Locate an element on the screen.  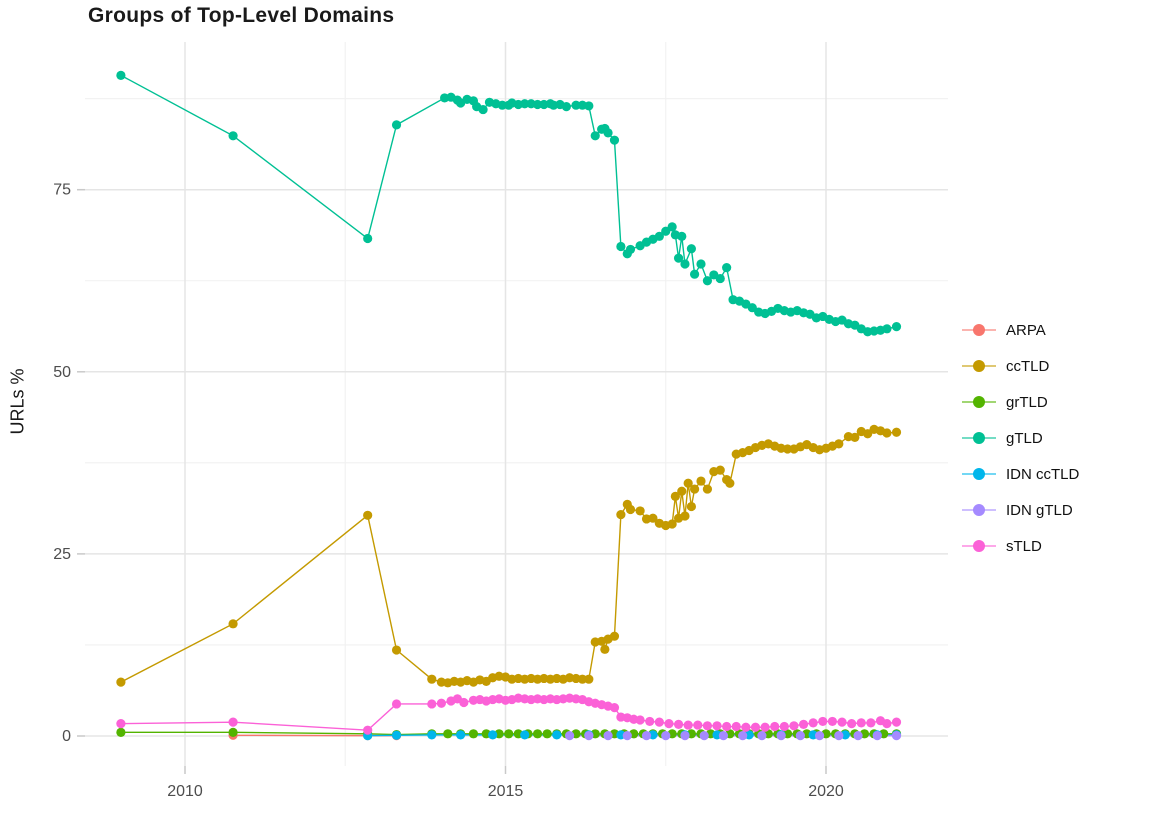
legend-item-idn-gtld: IDN gTLD is located at coordinates (1020, 510).